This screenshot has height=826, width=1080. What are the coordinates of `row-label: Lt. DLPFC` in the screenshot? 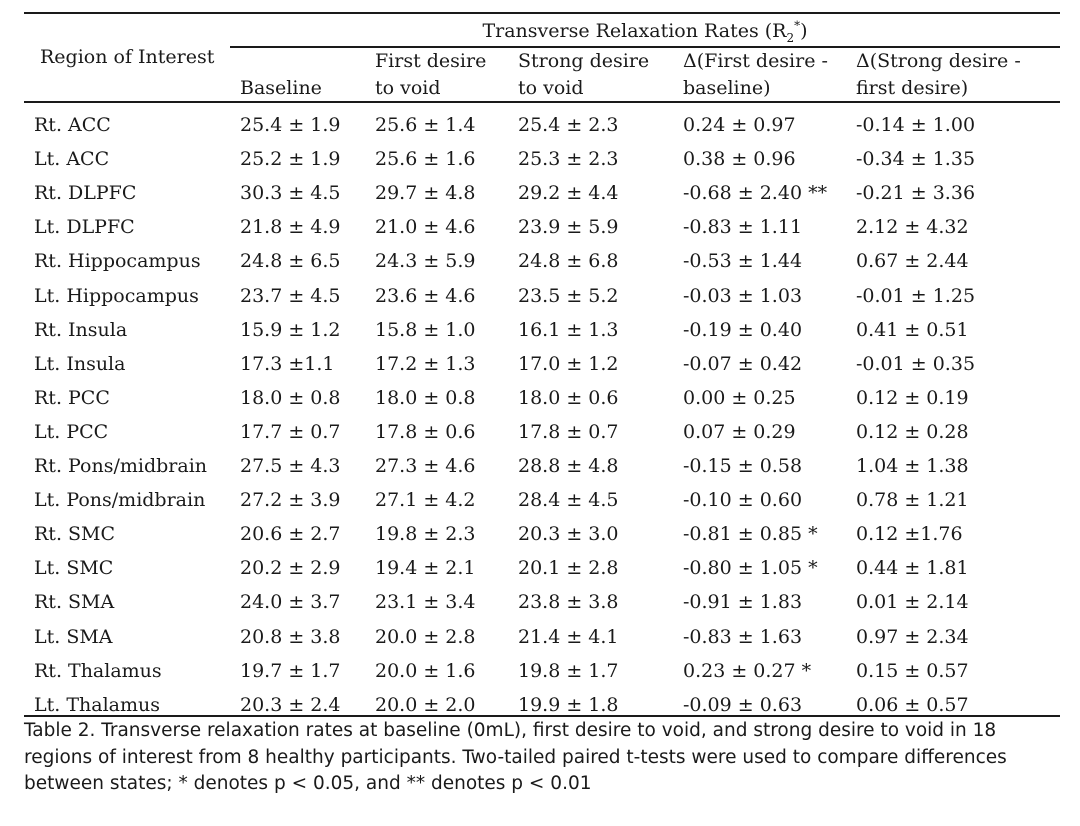 It's located at (84, 227).